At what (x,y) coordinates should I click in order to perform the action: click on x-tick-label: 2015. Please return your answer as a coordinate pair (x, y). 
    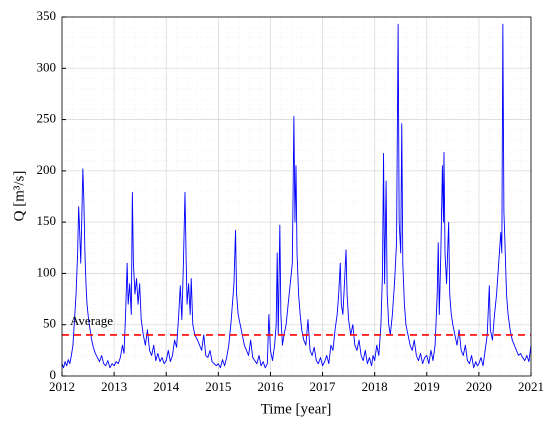
    Looking at the image, I should click on (218, 386).